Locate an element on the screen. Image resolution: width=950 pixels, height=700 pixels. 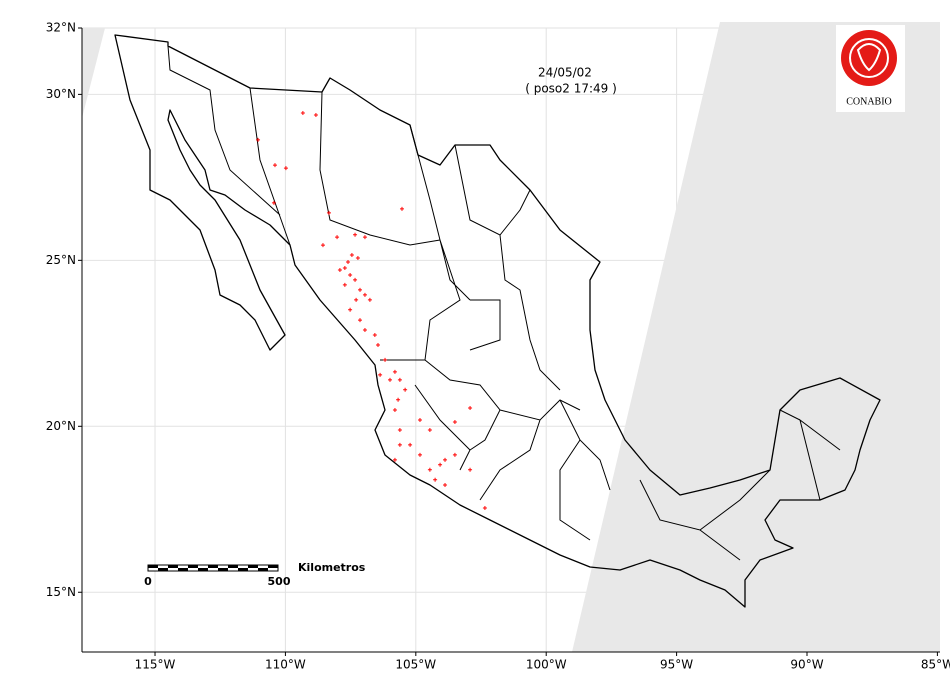
scale-bar-segments is located at coordinates (213, 568).